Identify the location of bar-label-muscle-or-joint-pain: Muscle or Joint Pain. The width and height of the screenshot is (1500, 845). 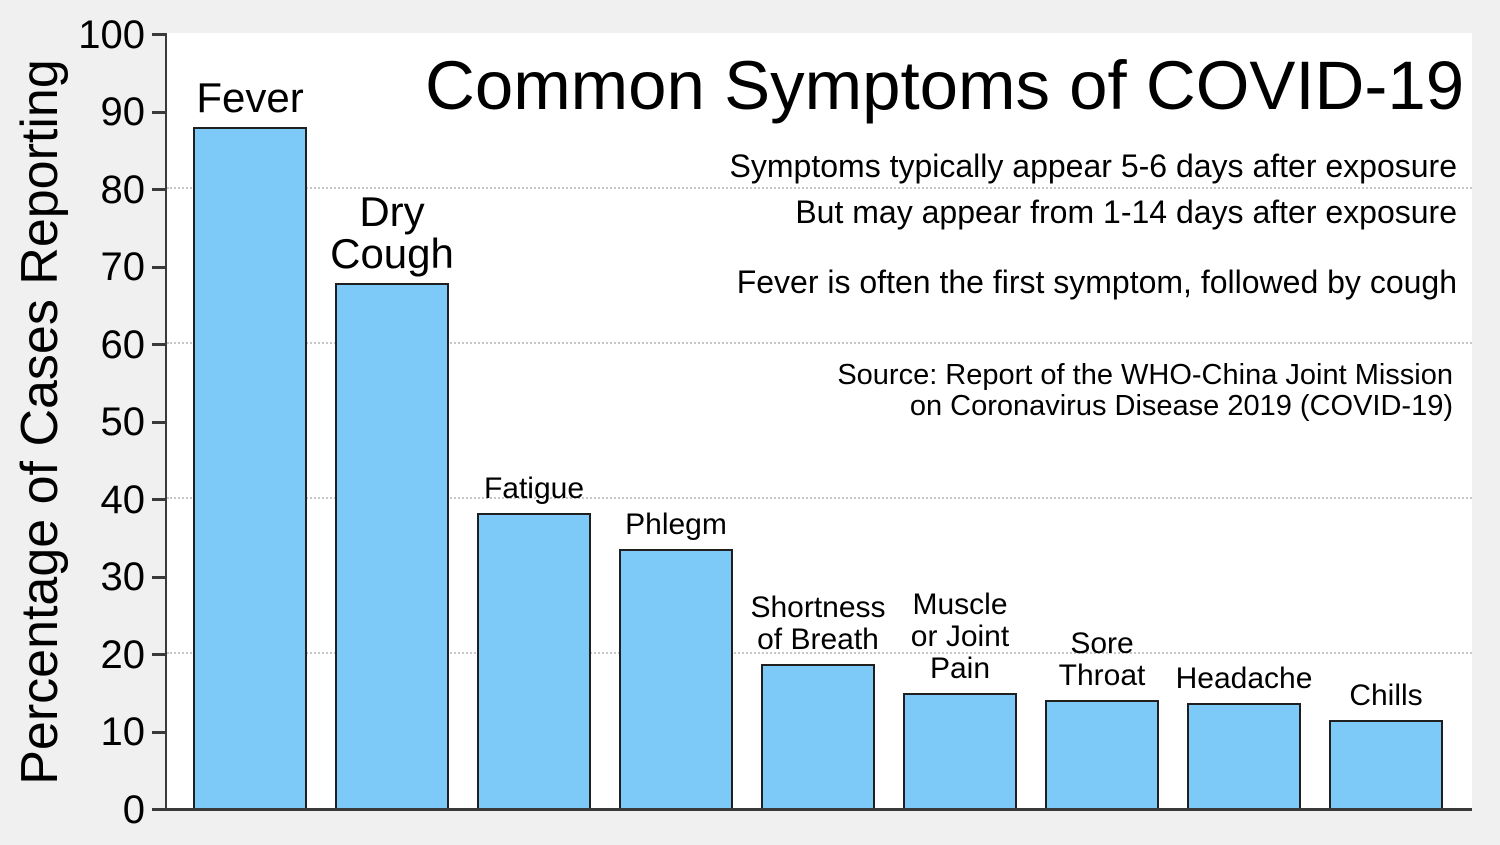
(960, 637).